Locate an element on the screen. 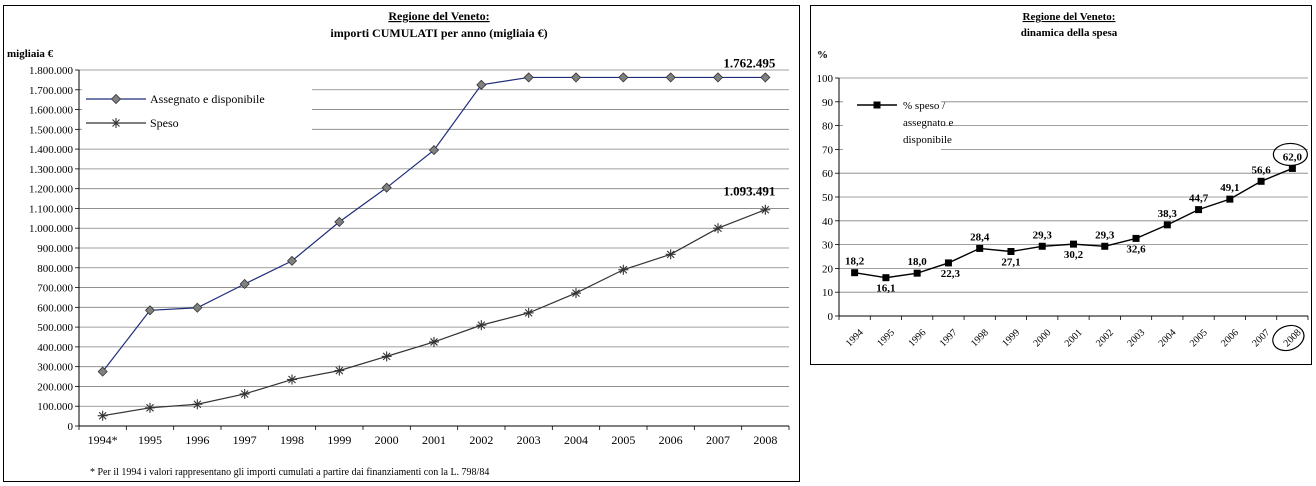  y-tick-label: 1.600.000 is located at coordinates (51, 111).